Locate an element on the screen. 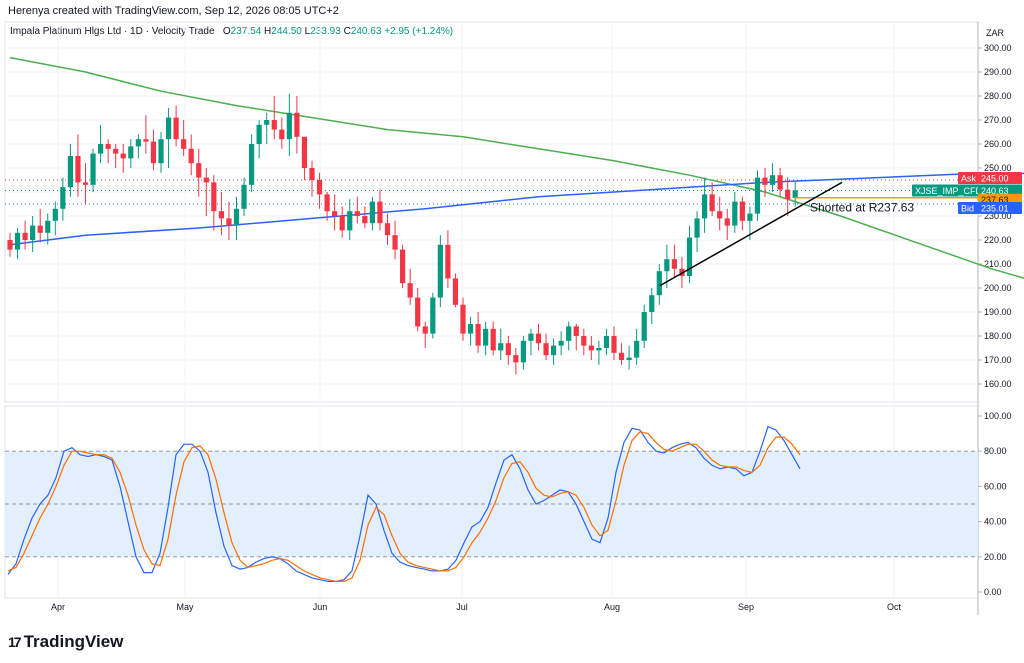 This screenshot has width=1024, height=663. ask-label-tag: Ask is located at coordinates (969, 179).